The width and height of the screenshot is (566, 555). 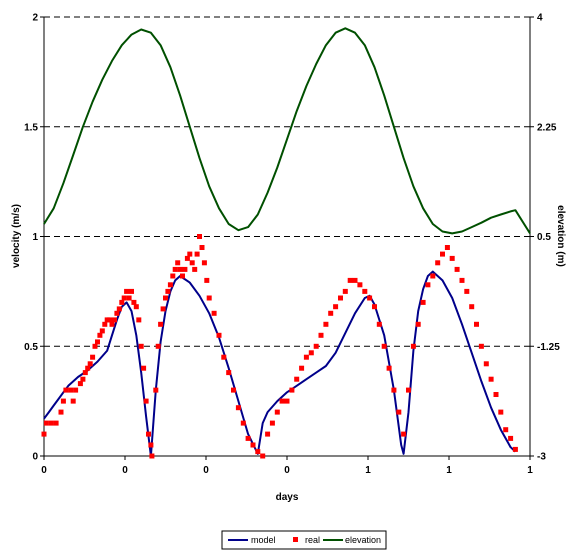 What do you see at coordinates (540, 18) in the screenshot?
I see `y-right-tick-label: 4` at bounding box center [540, 18].